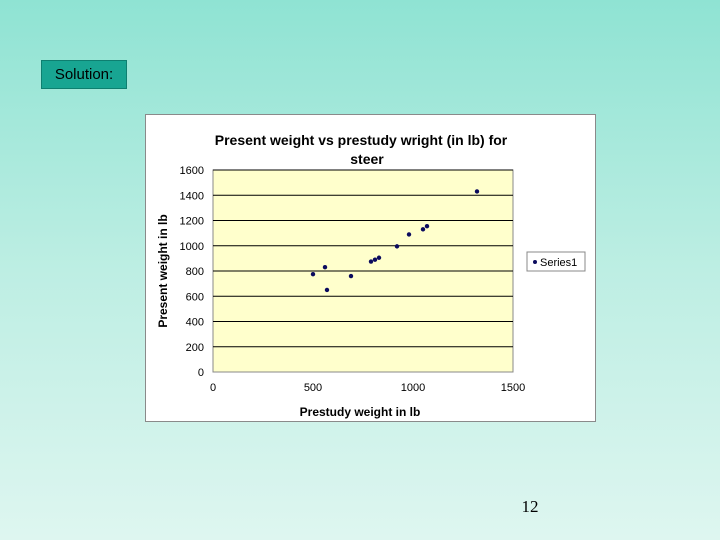  I want to click on gridlines, so click(363, 258).